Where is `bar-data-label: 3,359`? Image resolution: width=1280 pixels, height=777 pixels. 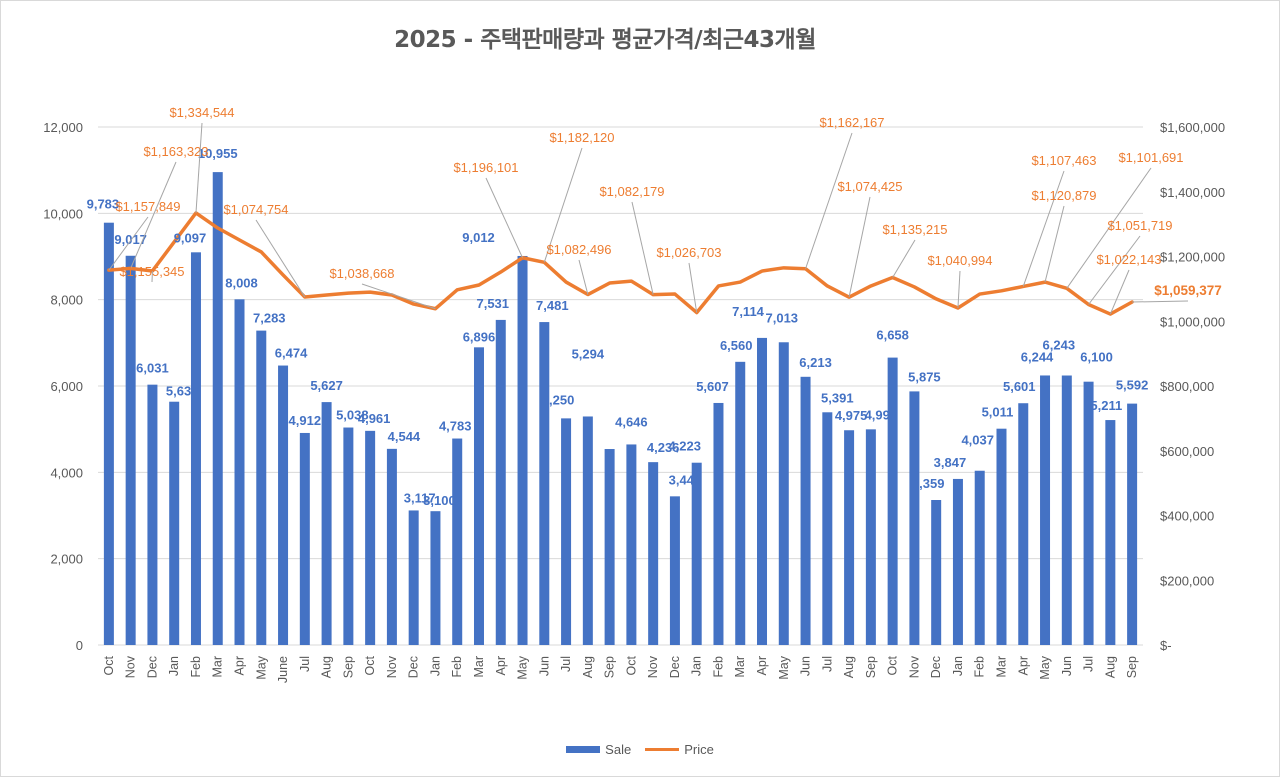 bar-data-label: 3,359 is located at coordinates (928, 483).